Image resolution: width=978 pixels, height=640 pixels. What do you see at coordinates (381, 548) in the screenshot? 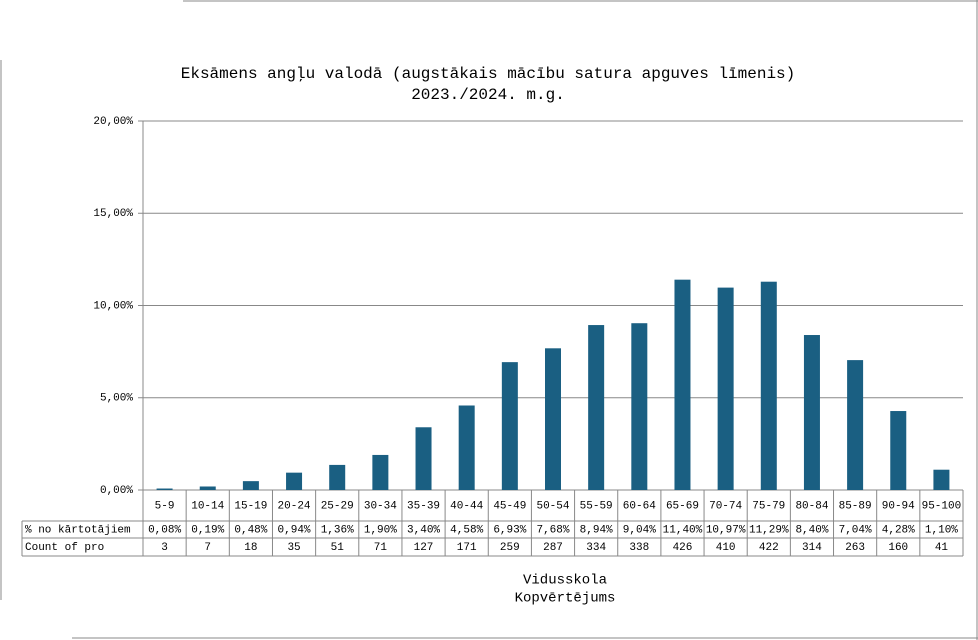
I see `table-cell: 71` at bounding box center [381, 548].